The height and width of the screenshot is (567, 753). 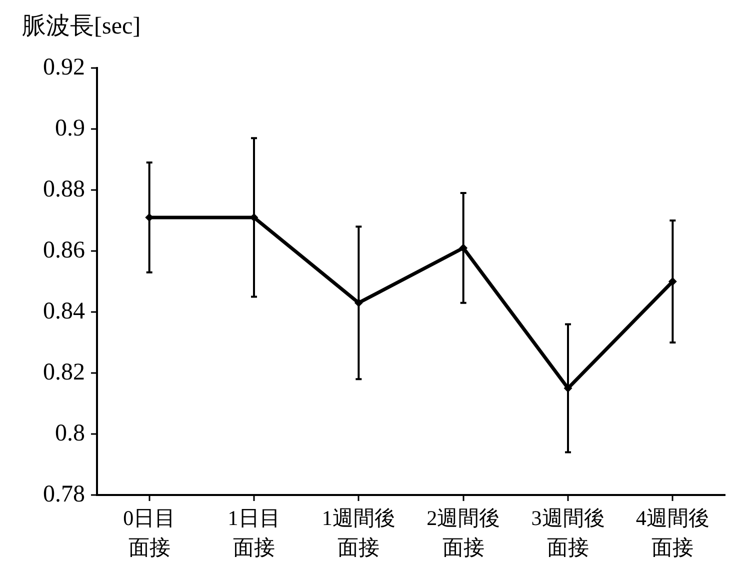 I want to click on x-tick-label: 1日目面接, so click(x=254, y=533).